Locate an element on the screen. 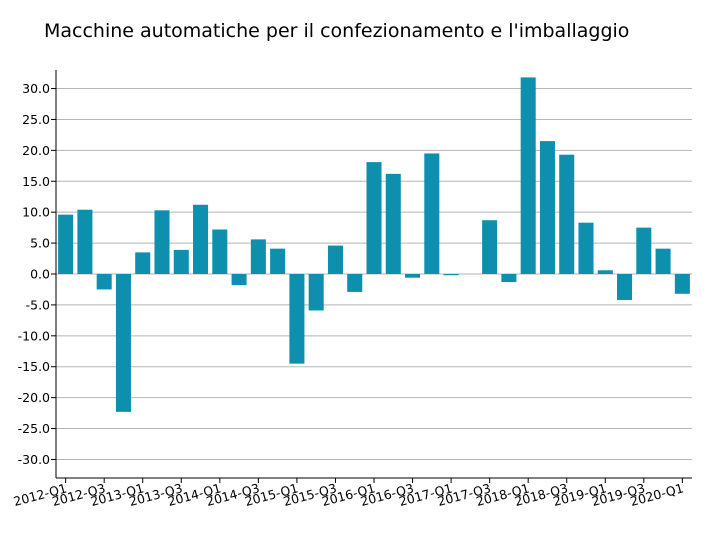 The image size is (718, 535). y-tick-label: 10.0 is located at coordinates (36, 212).